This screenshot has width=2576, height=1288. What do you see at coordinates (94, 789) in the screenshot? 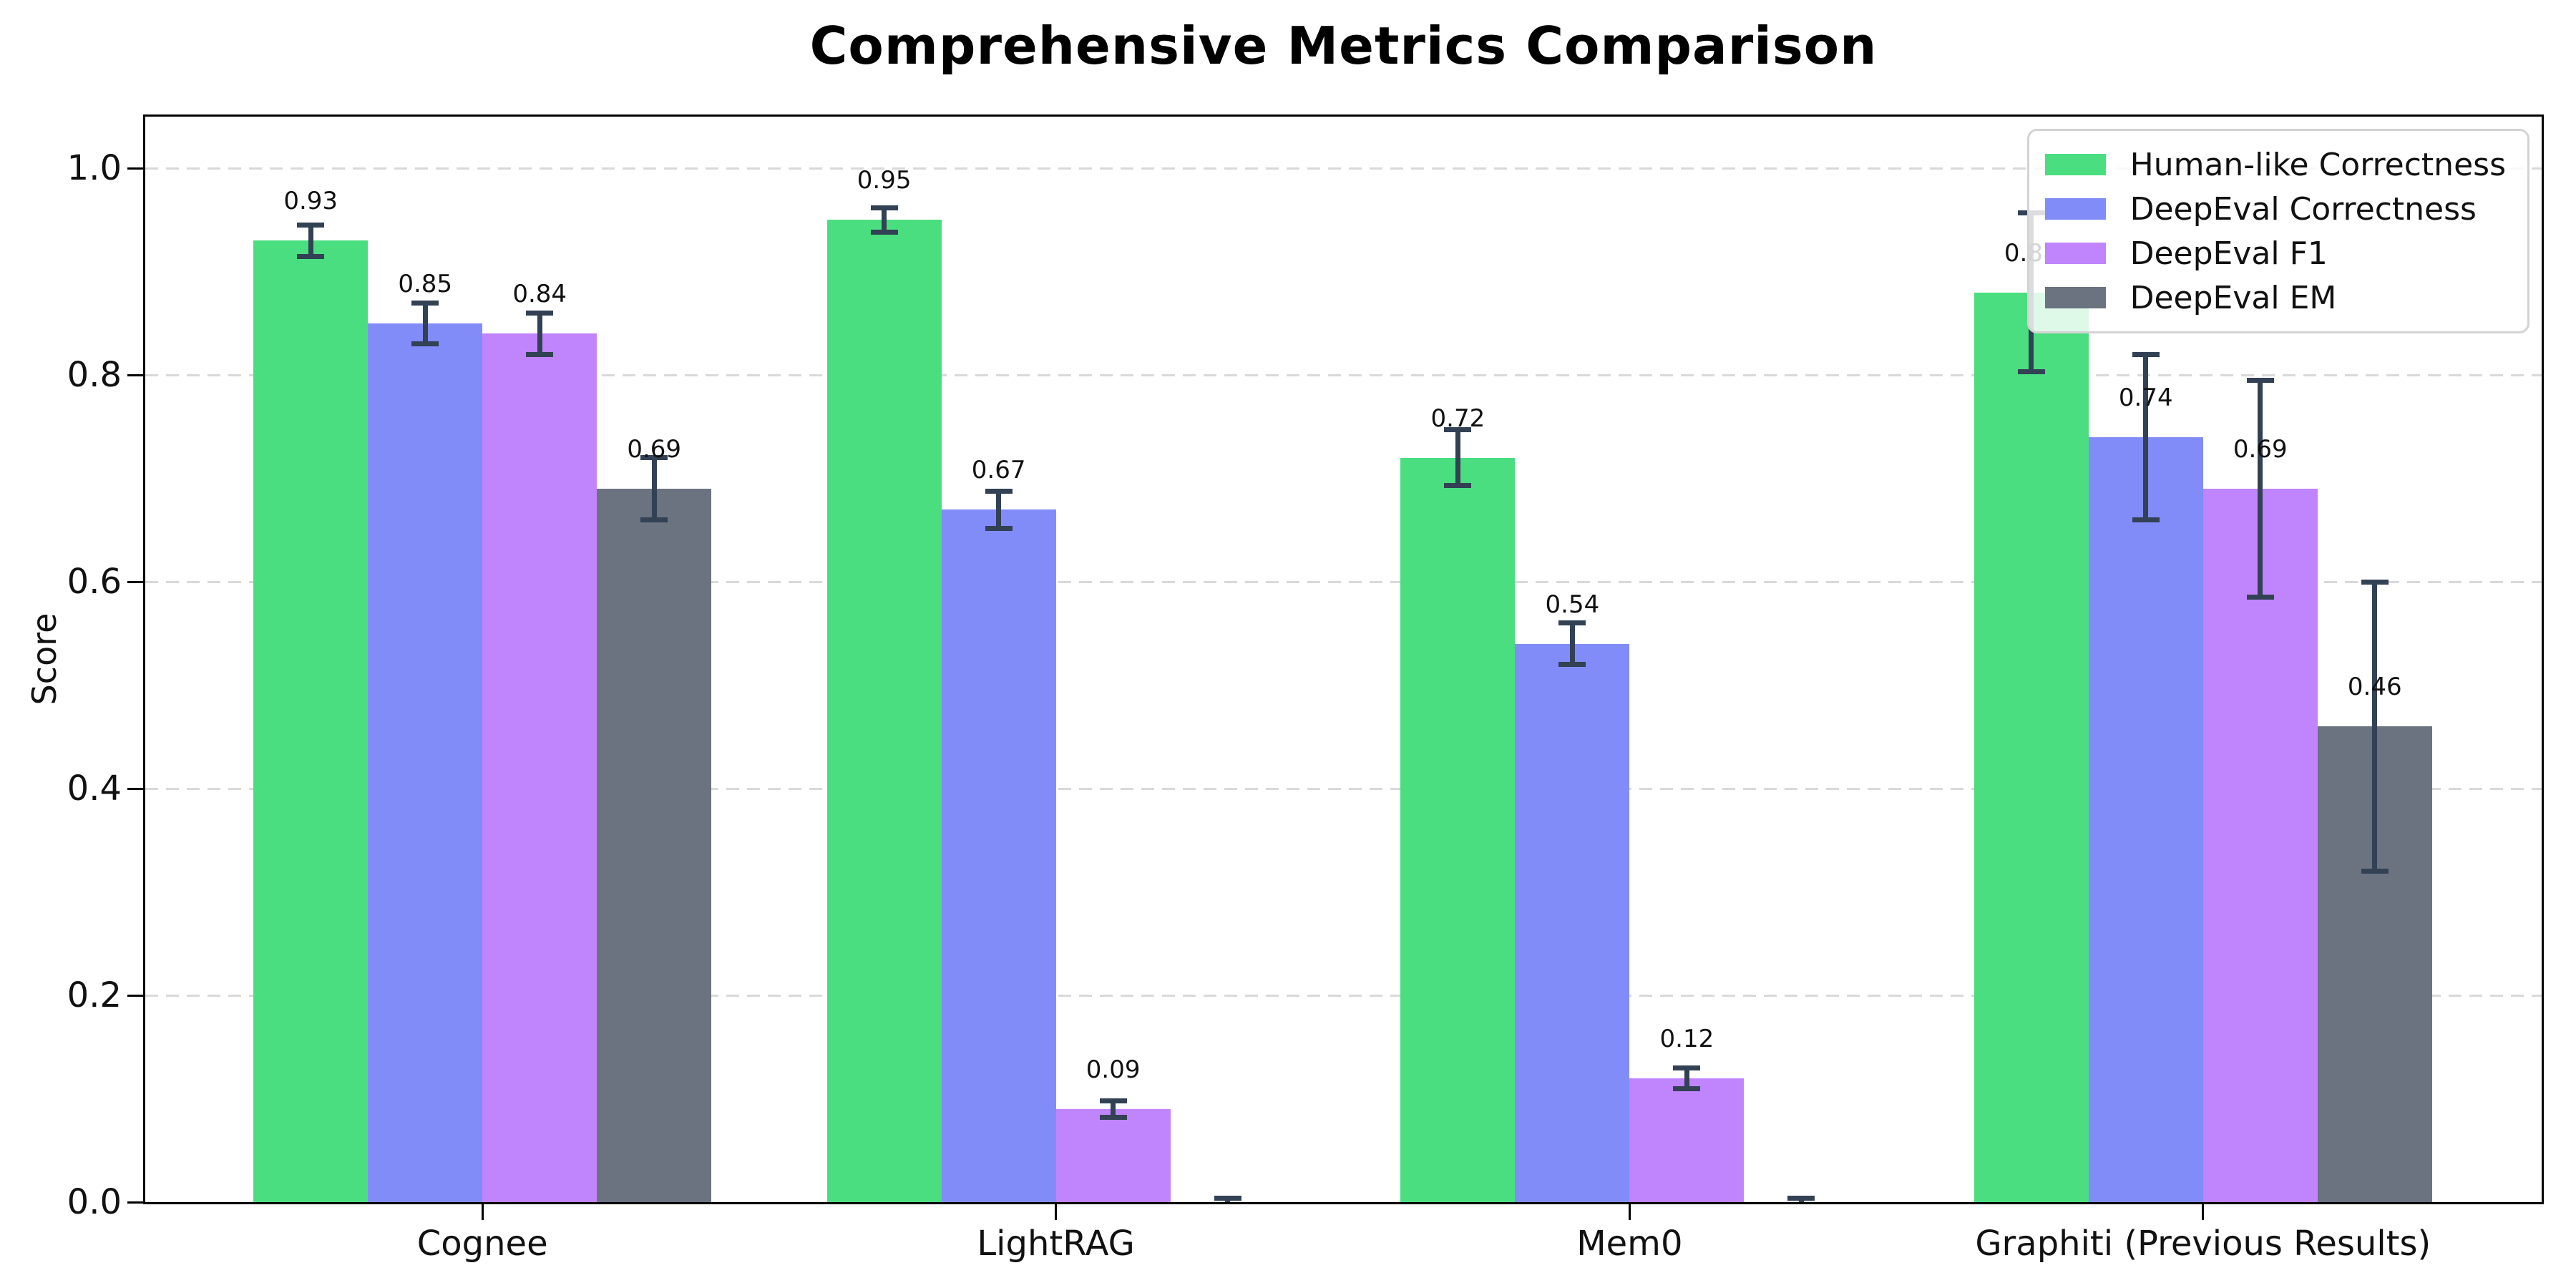
I see `y-tick-label: 0.4` at bounding box center [94, 789].